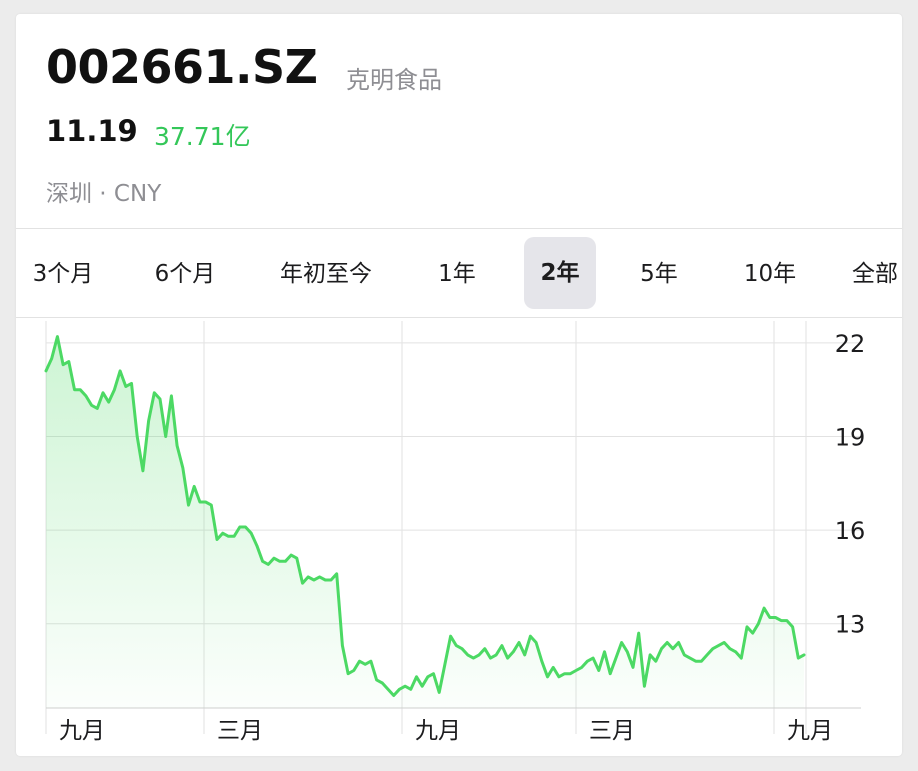 The image size is (918, 771). I want to click on y-tick-label: 16, so click(850, 531).